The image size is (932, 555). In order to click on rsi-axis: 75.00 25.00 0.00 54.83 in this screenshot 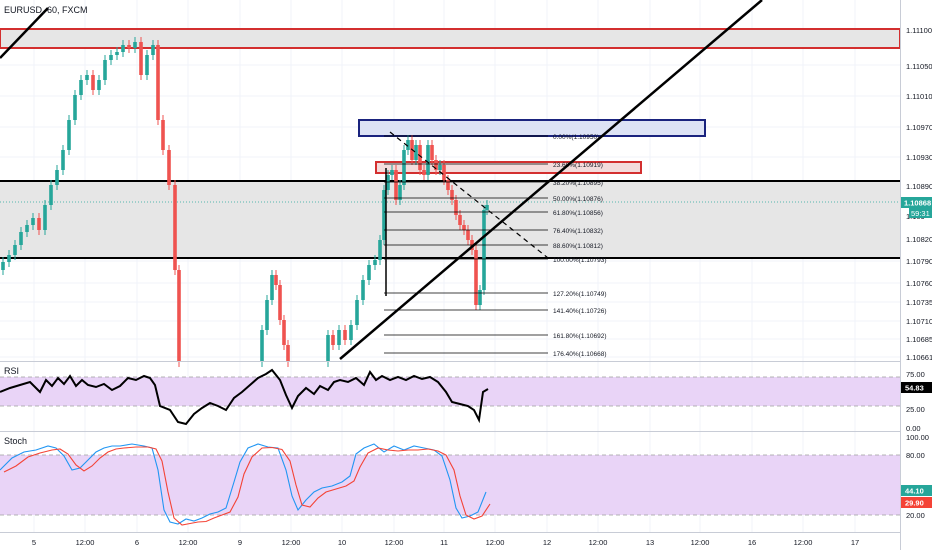, I will do `click(916, 401)`.